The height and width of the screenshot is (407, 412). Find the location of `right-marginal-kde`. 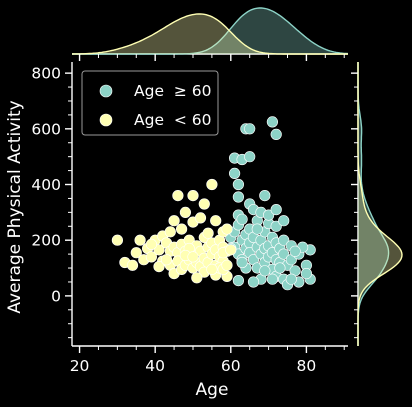

right-marginal-kde is located at coordinates (377, 204).